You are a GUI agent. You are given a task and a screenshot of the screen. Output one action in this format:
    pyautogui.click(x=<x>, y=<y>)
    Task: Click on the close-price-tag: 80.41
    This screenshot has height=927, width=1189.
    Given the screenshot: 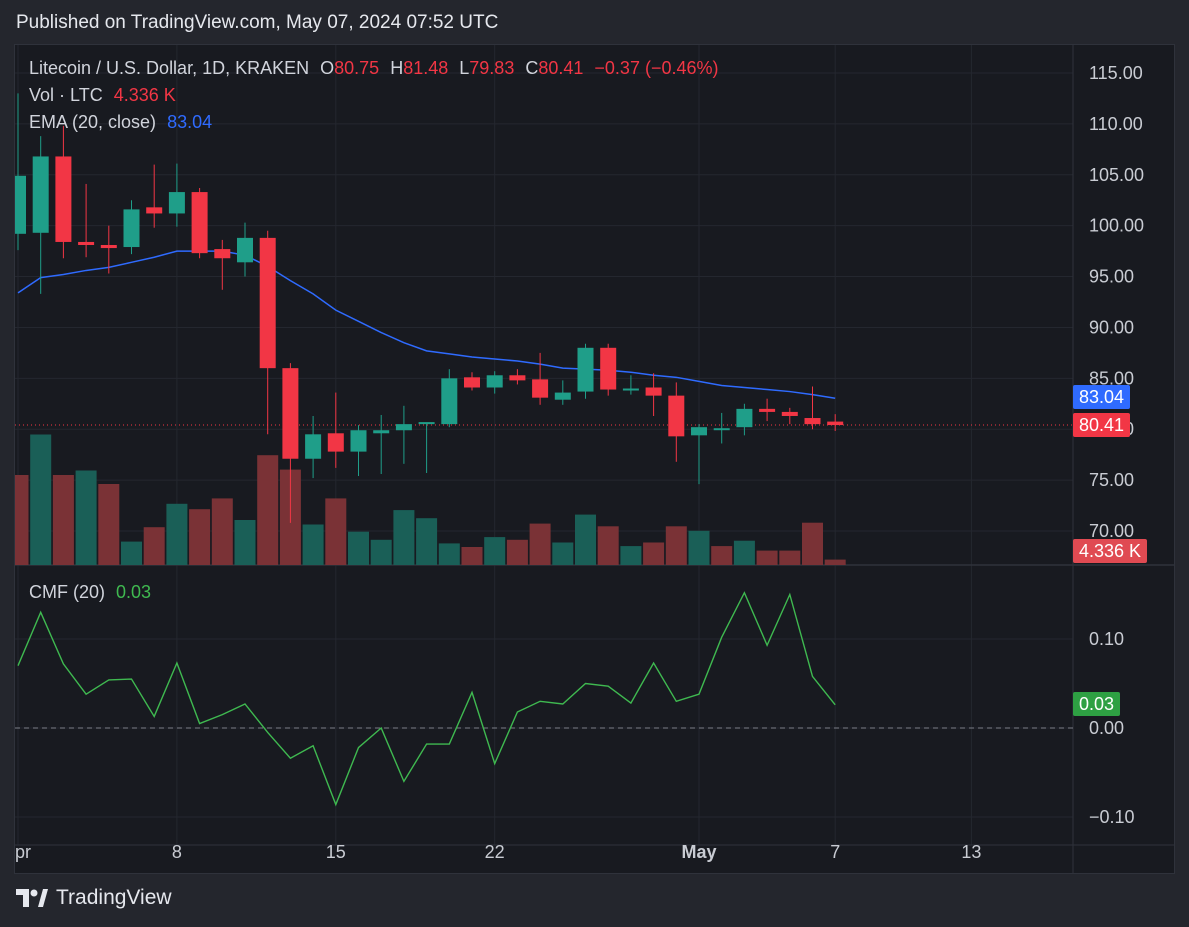 What is the action you would take?
    pyautogui.click(x=1102, y=425)
    